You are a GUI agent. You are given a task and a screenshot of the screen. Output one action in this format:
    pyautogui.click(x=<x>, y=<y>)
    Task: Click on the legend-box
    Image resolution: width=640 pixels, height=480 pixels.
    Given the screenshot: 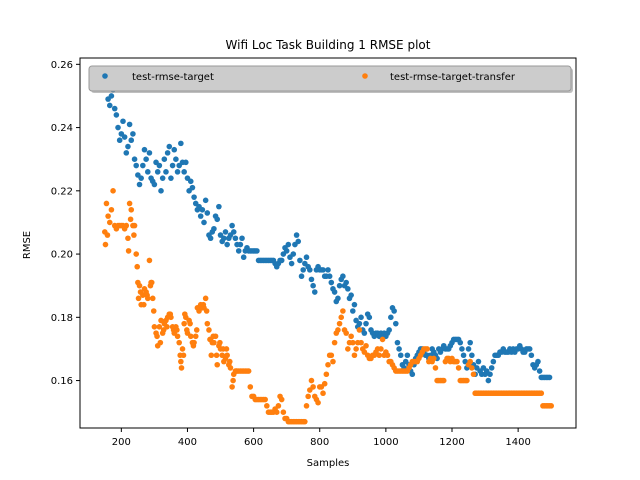 What is the action you would take?
    pyautogui.click(x=330, y=78)
    